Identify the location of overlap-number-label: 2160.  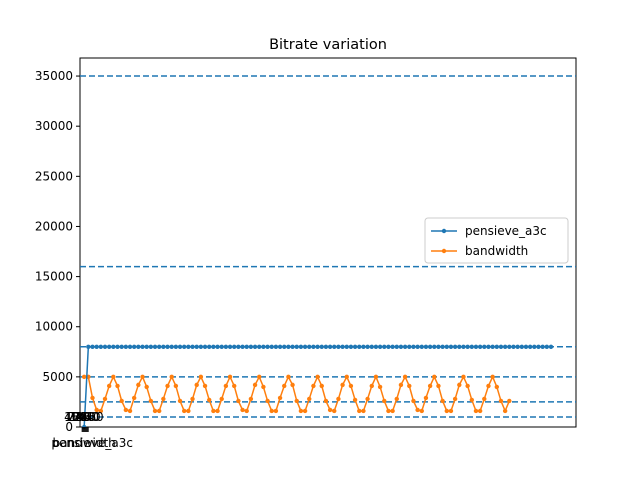
(88, 417).